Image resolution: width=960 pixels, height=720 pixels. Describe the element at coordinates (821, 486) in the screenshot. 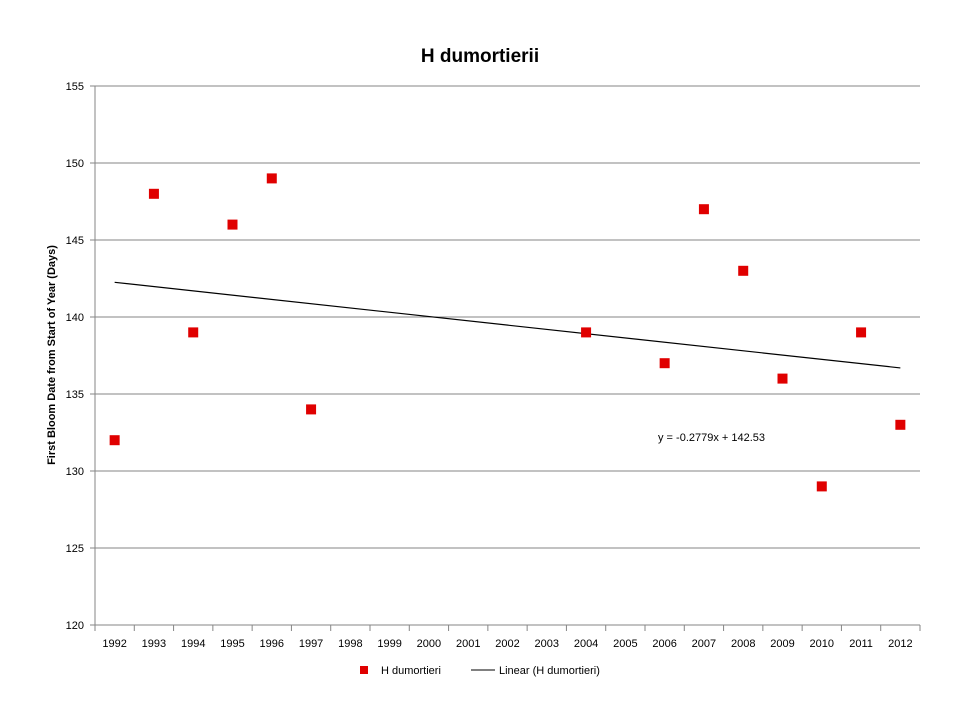

I see `data-point-2010` at that location.